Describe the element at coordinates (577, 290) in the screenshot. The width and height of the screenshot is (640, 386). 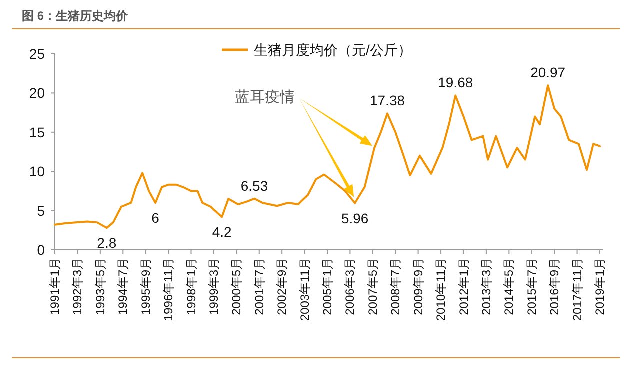
I see `x-tick-label: 2017年11月` at that location.